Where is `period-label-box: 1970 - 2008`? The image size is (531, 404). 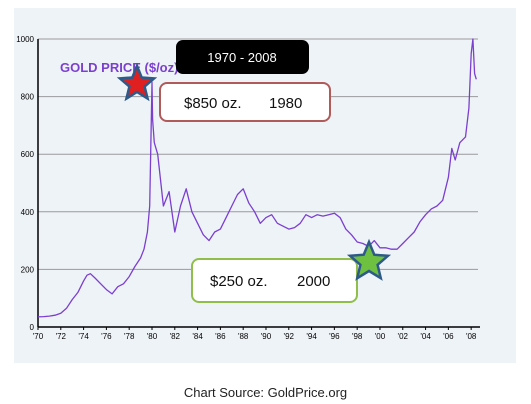
period-label-box: 1970 - 2008 is located at coordinates (242, 57).